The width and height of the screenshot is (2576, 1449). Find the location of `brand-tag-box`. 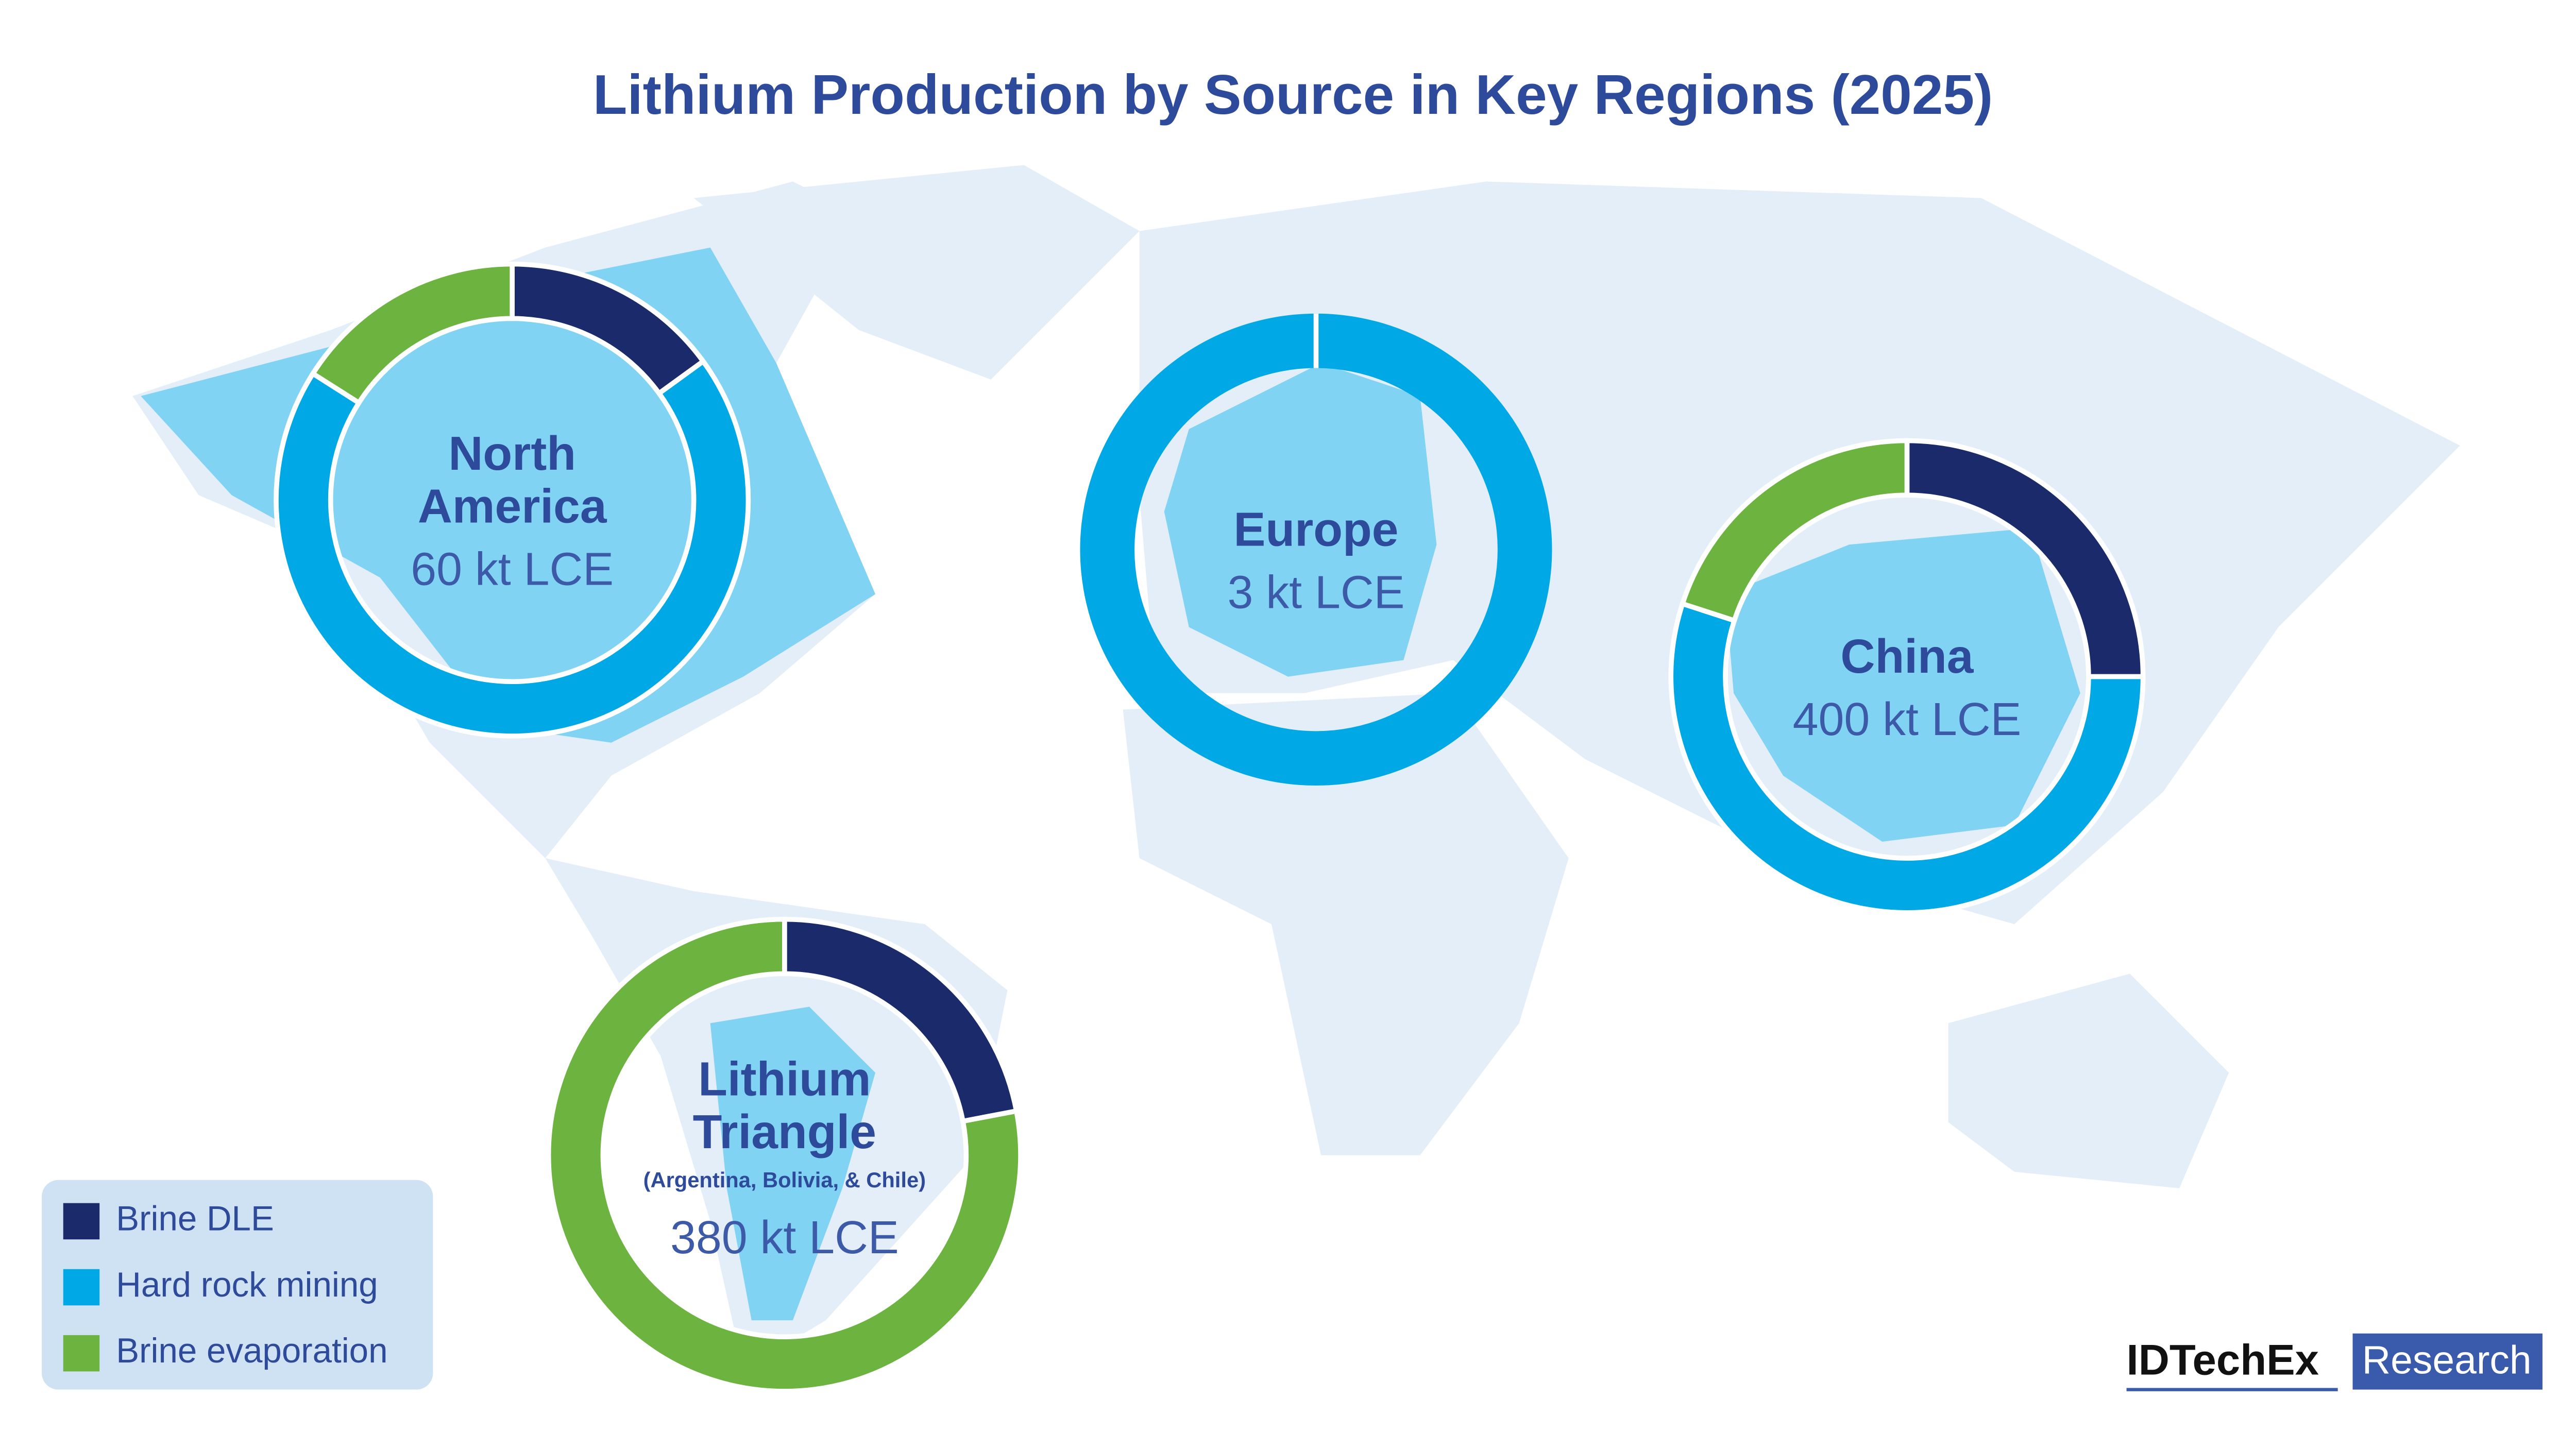

brand-tag-box is located at coordinates (2447, 1361).